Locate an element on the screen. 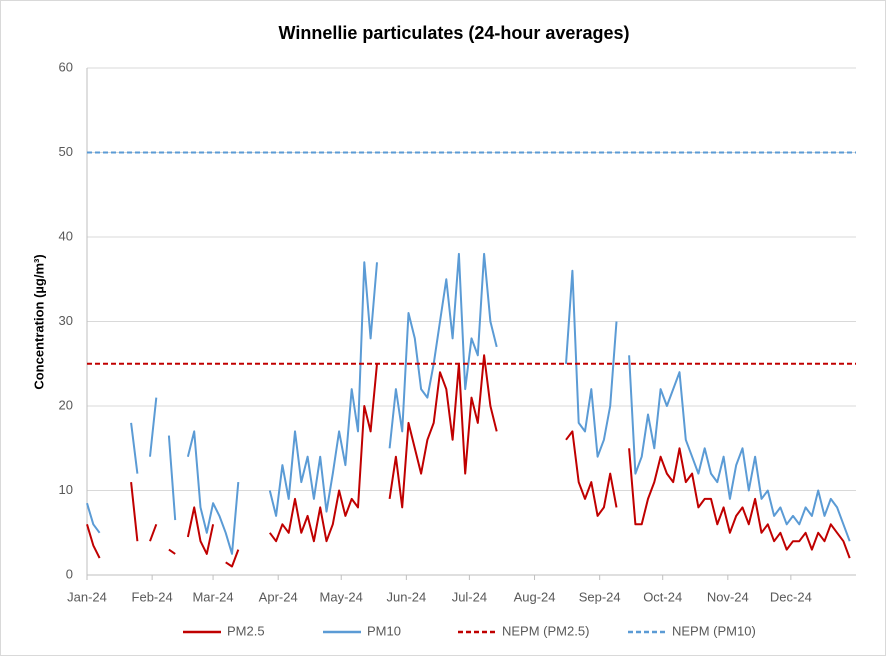 This screenshot has width=886, height=656. y-tick-label: 30 is located at coordinates (66, 320).